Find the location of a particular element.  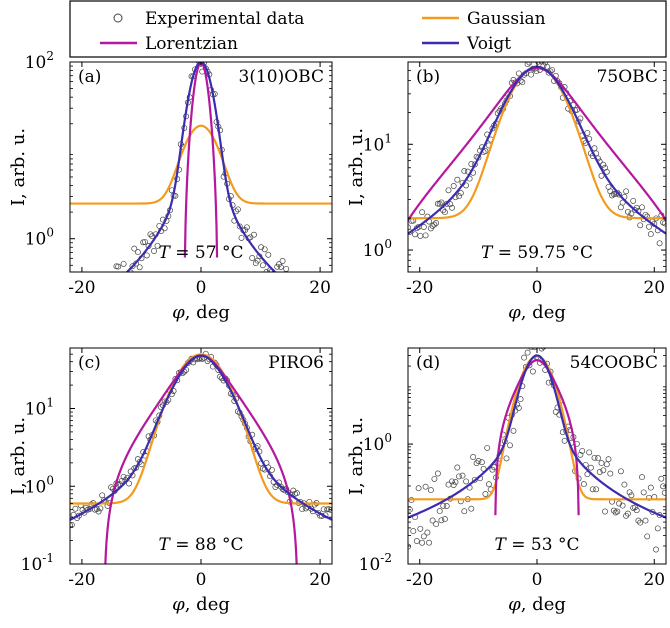

legend-marker-experimental is located at coordinates (118, 18).